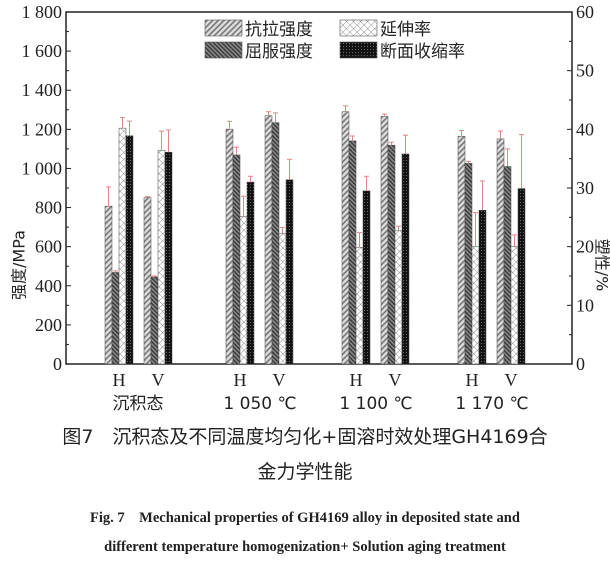  Describe the element at coordinates (42, 90) in the screenshot. I see `y-tick-label: 1 400` at that location.